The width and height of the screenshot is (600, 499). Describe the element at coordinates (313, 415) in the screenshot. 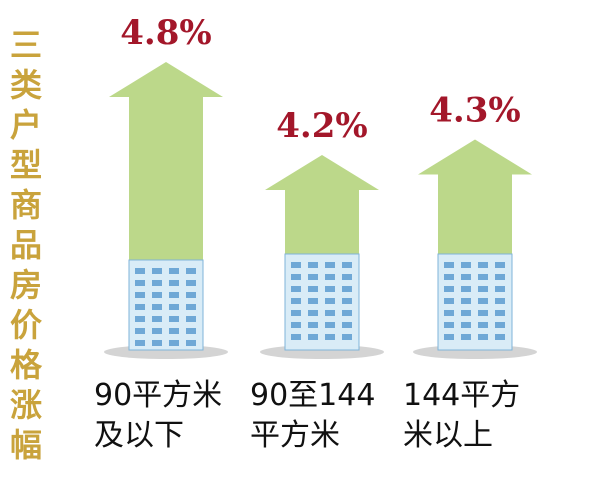

I see `category-label: 90至144 平方米` at that location.